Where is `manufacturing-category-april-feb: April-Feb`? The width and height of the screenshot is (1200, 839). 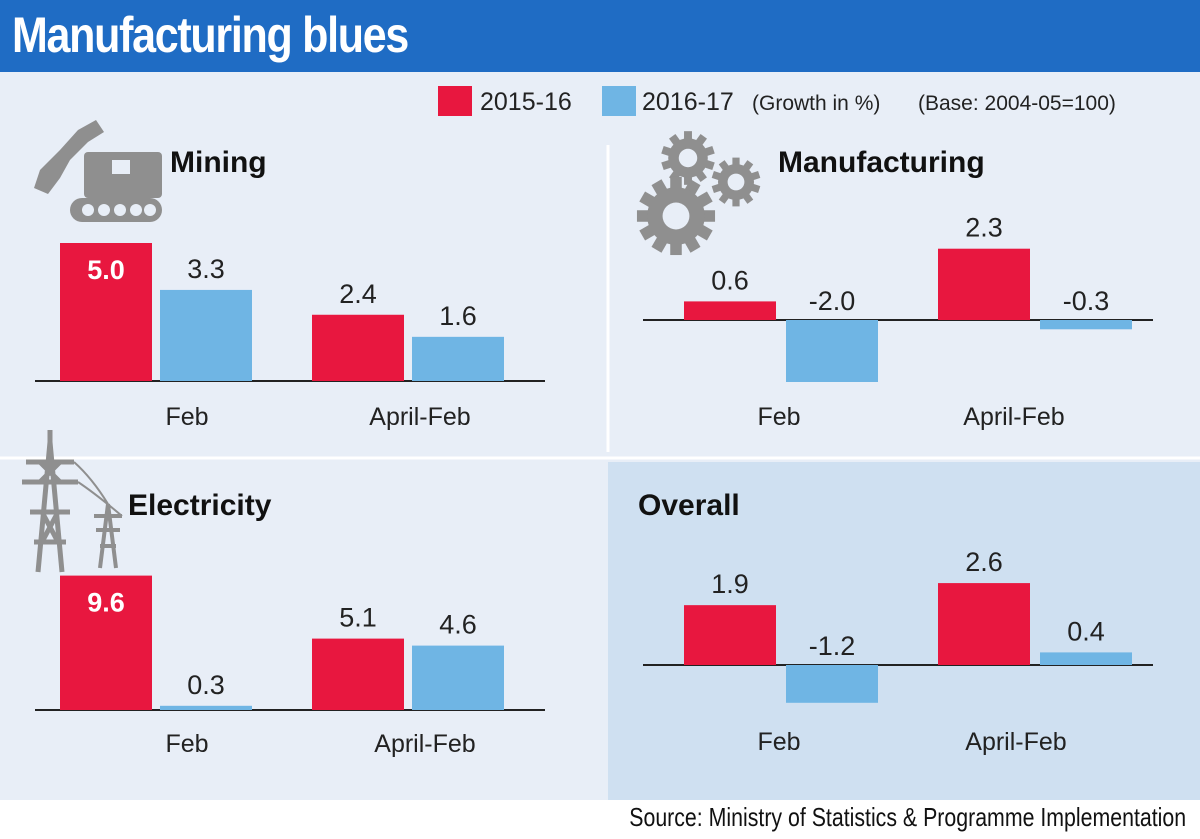 manufacturing-category-april-feb: April-Feb is located at coordinates (1013, 417).